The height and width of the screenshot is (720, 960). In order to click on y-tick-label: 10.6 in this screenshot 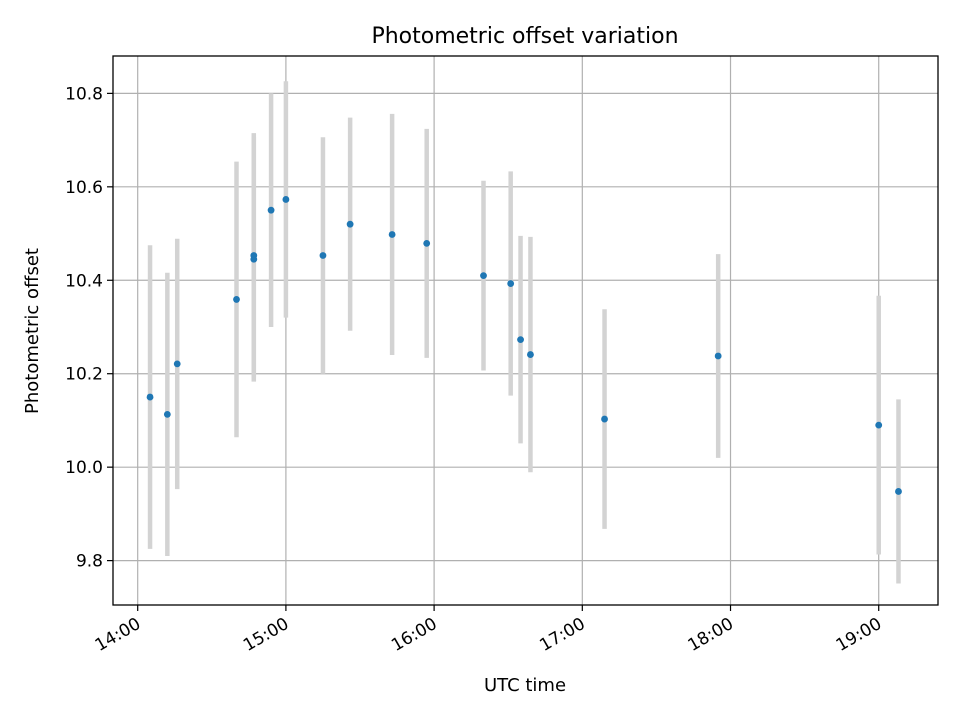, I will do `click(84, 188)`.